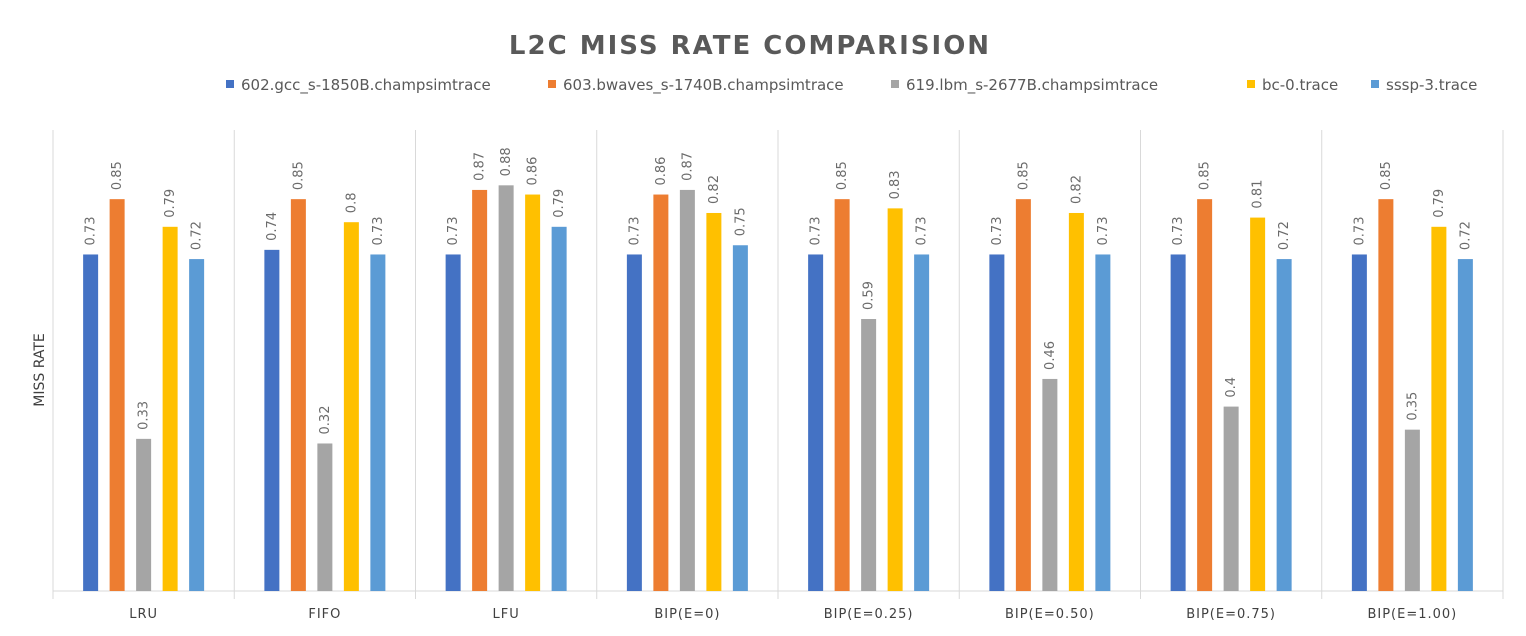  I want to click on category-tick-label: BIP(E=0.75), so click(1231, 614).